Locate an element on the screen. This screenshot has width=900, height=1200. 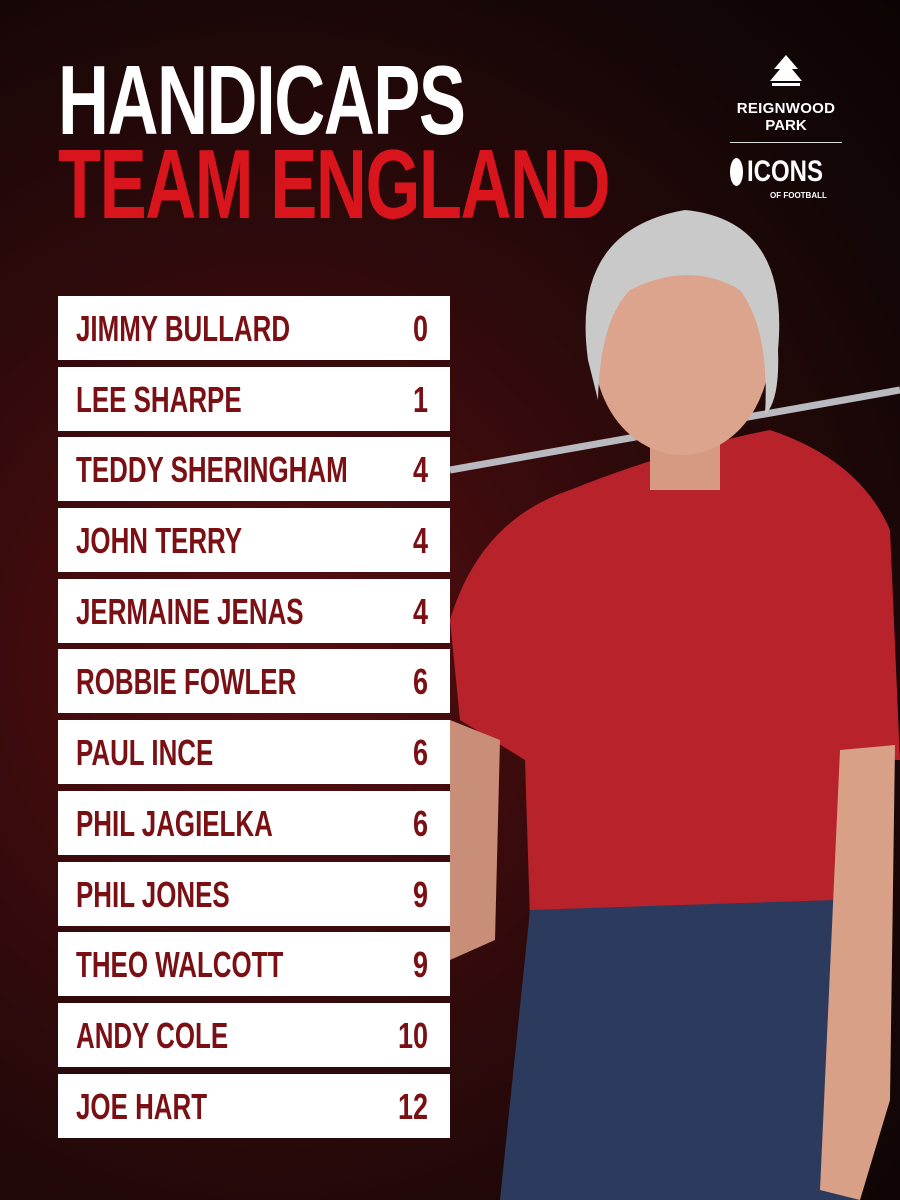
title-text: HANDICAPS is located at coordinates (262, 100).